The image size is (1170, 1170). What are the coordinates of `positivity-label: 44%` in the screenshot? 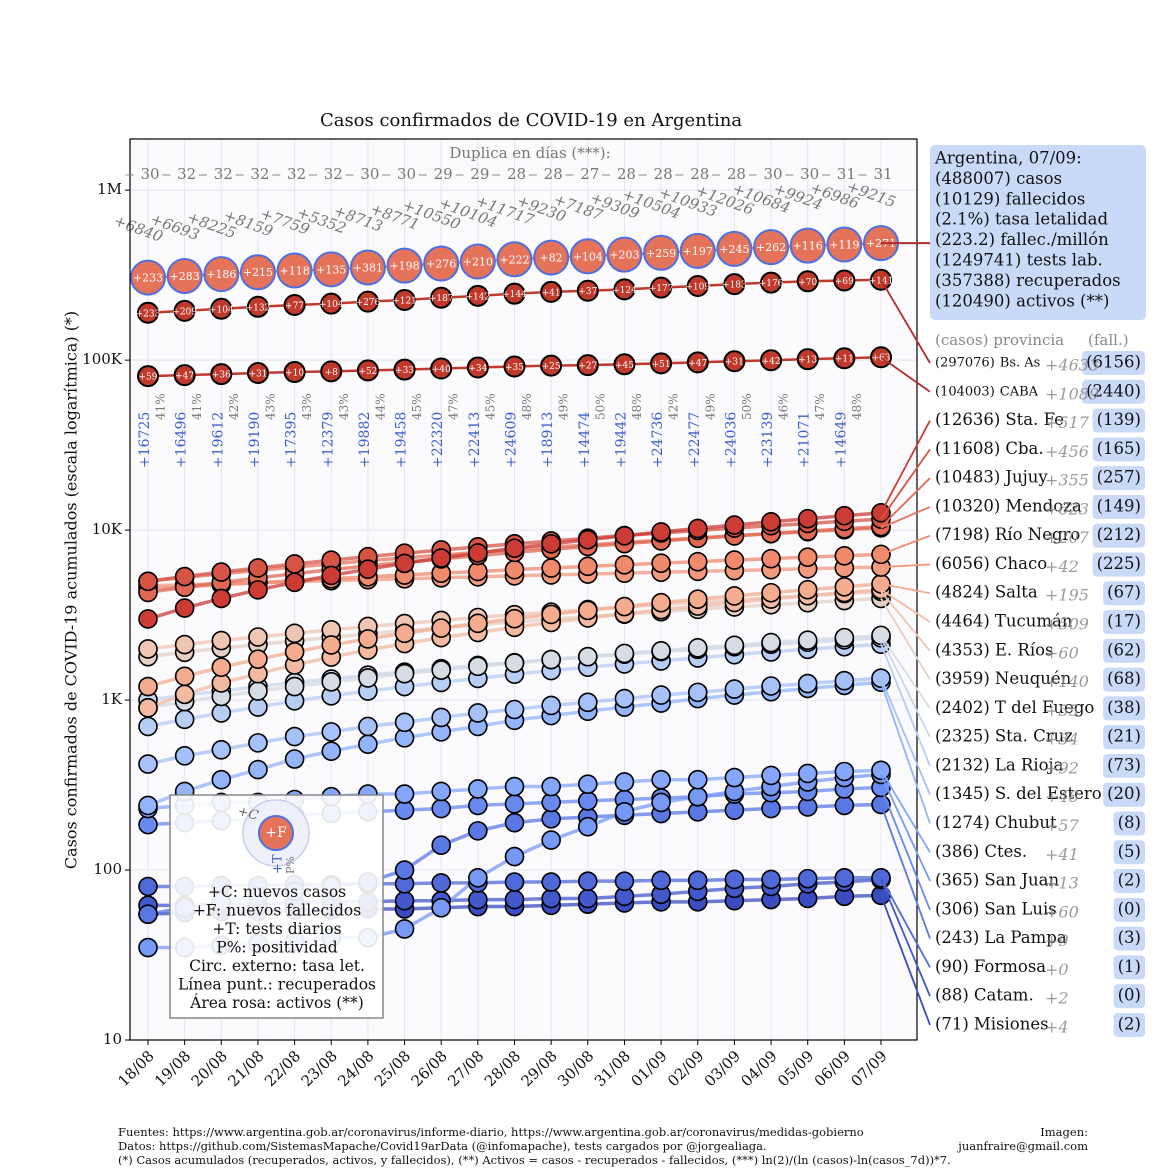 It's located at (380, 406).